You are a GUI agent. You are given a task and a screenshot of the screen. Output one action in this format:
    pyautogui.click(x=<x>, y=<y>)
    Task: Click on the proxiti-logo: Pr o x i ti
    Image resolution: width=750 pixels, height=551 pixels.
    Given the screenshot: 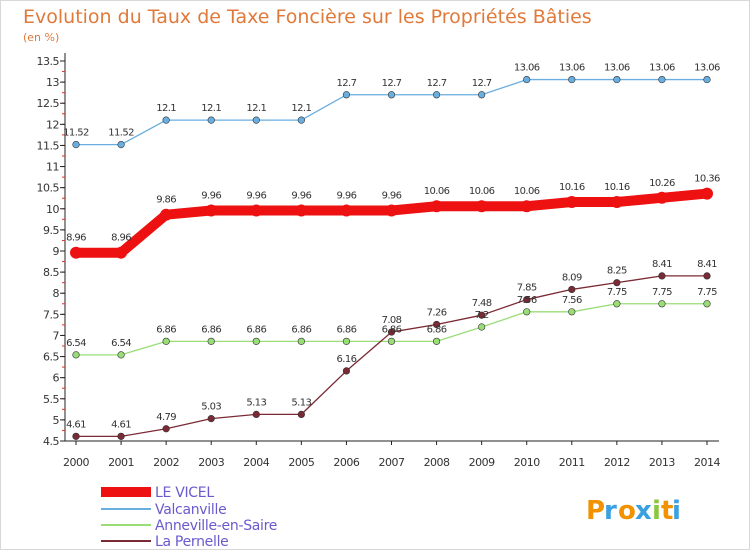 What is the action you would take?
    pyautogui.click(x=633, y=511)
    